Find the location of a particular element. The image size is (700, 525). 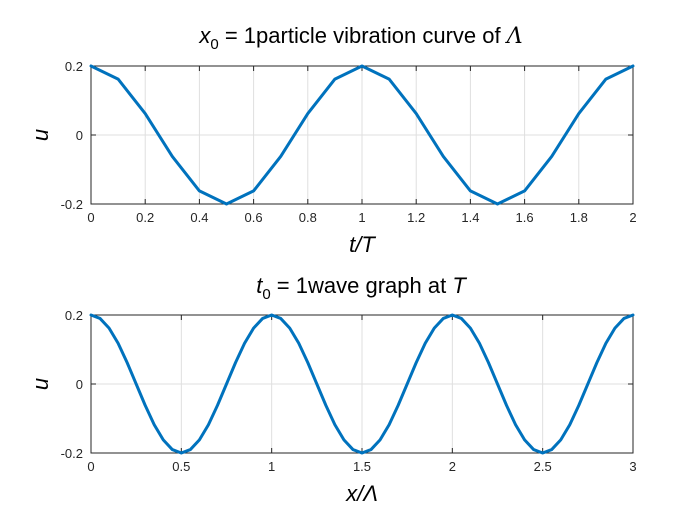

chart-2-ytick-label: 0.2 is located at coordinates (74, 315).